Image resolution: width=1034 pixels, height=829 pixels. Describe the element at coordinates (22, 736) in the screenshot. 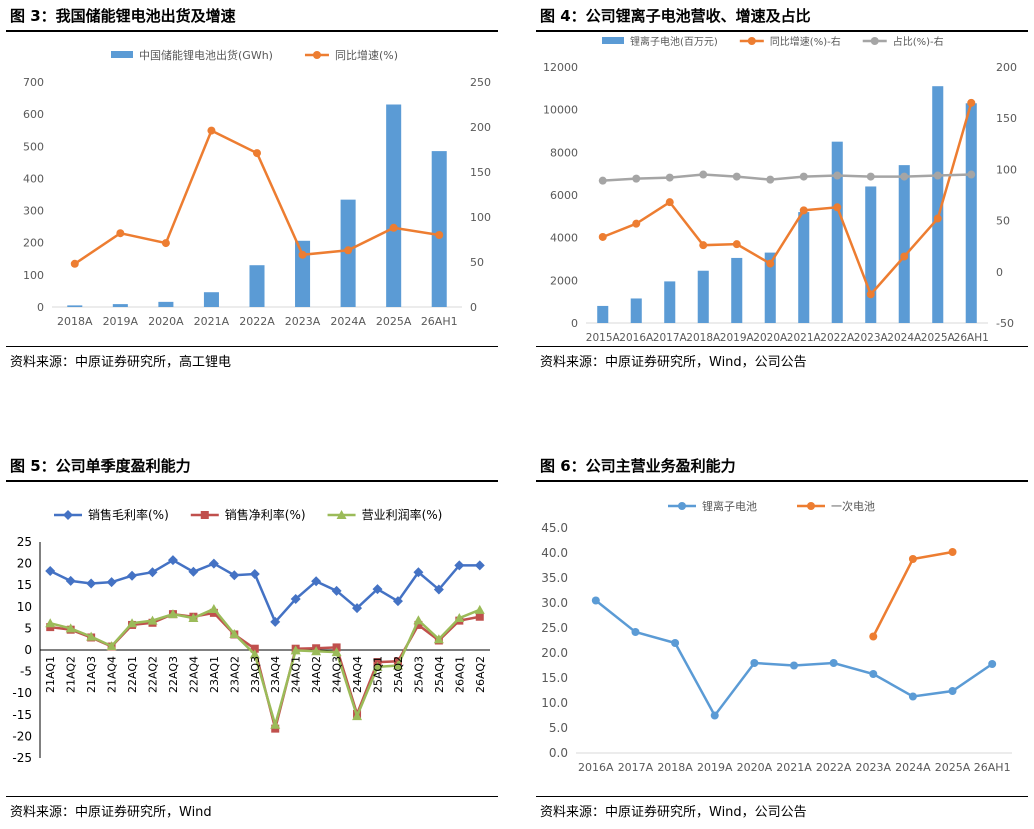

I see `y-tick-label: -20` at that location.